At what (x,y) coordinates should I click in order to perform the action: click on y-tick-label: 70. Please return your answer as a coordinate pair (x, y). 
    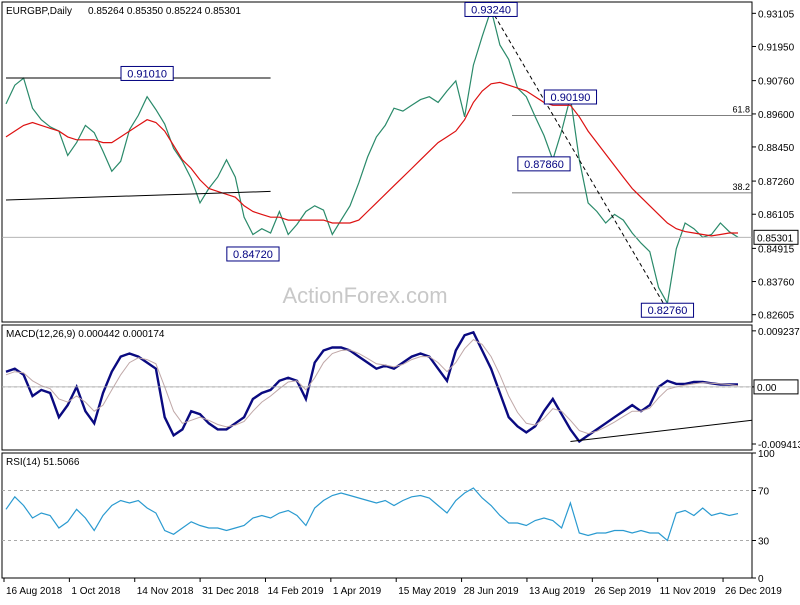
    Looking at the image, I should click on (764, 492).